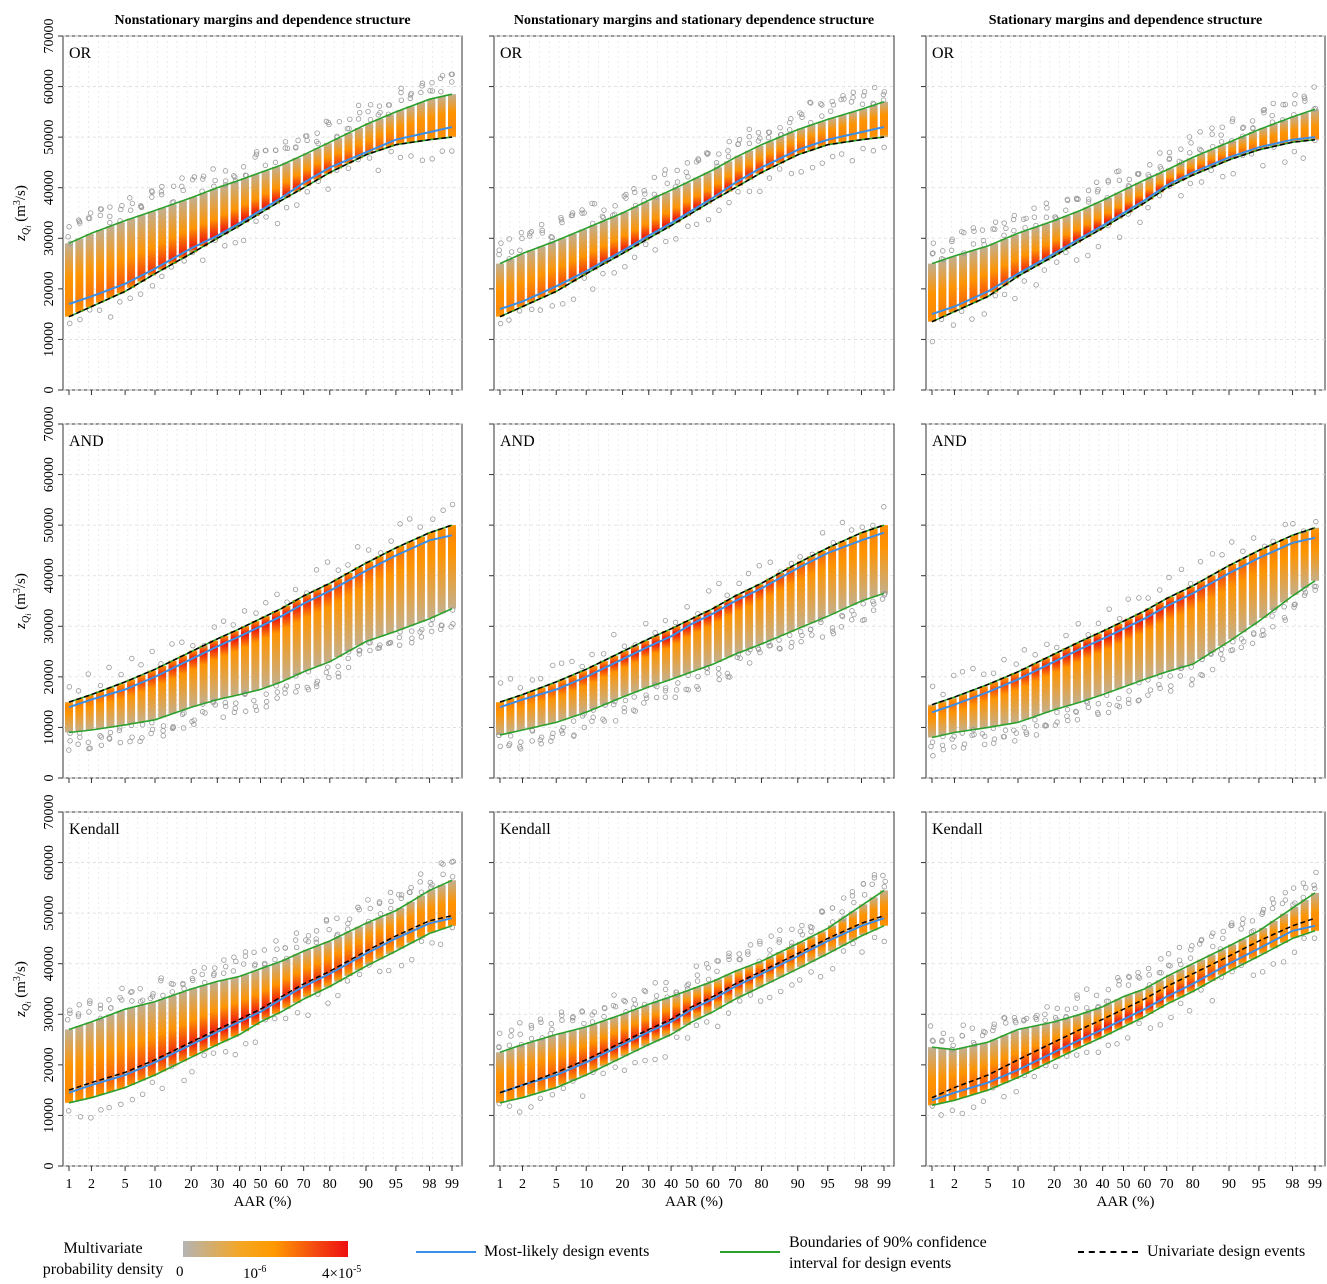 Image resolution: width=1327 pixels, height=1284 pixels. I want to click on panel-frame, so click(694, 213).